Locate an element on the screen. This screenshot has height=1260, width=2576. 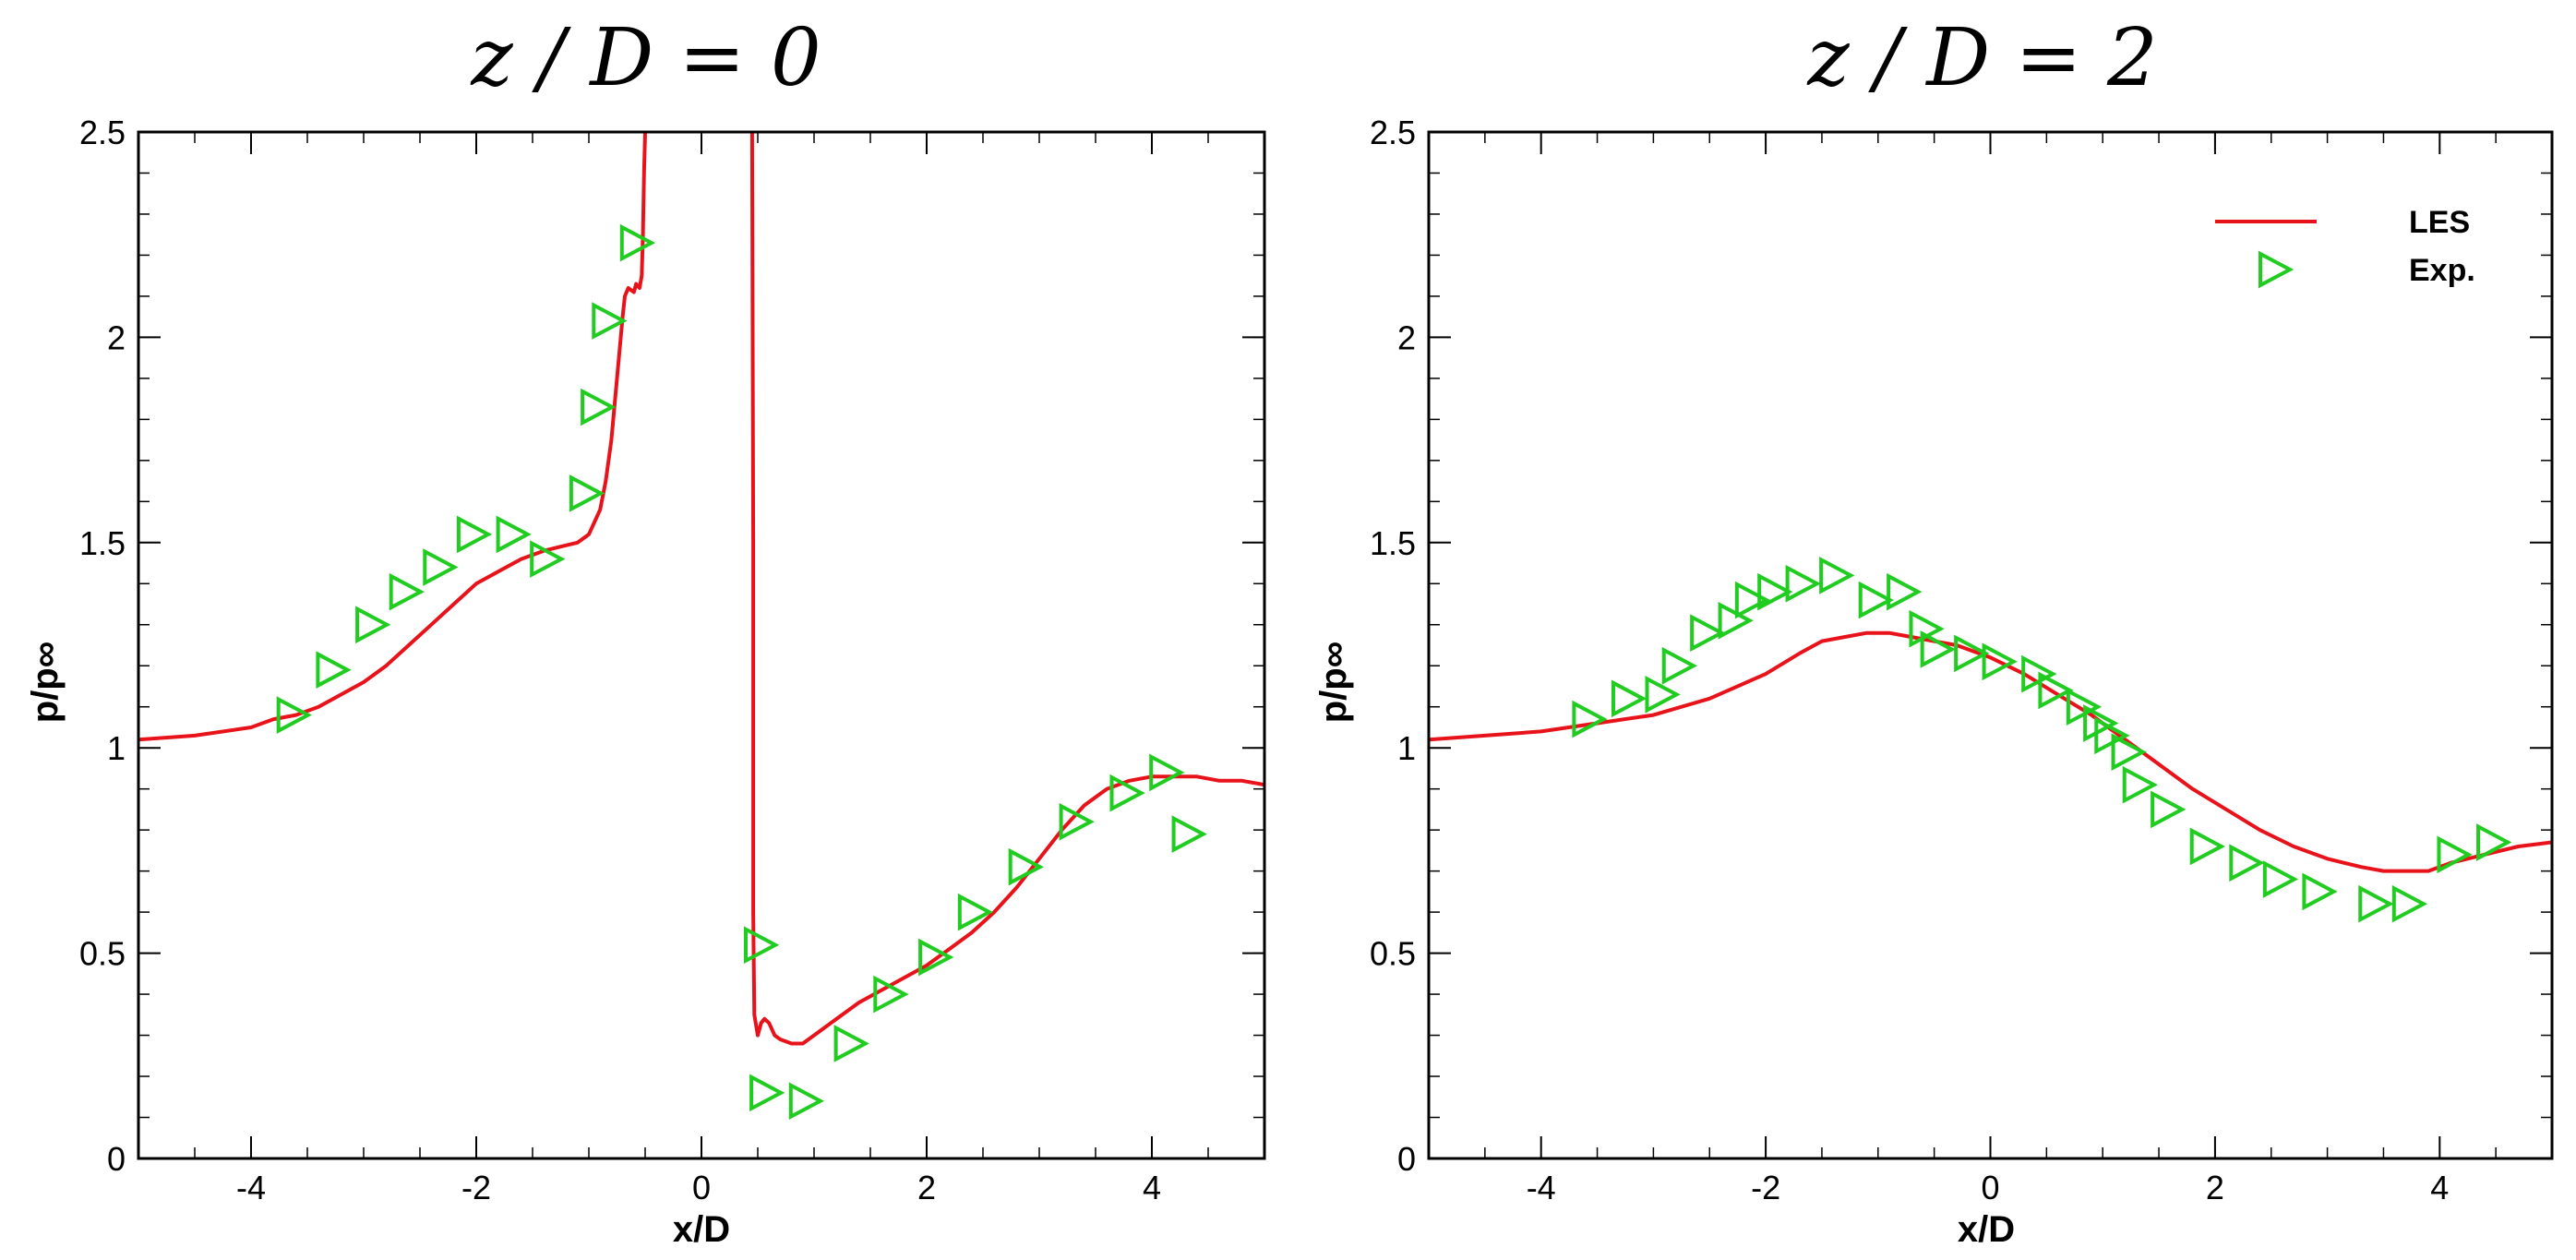
plot-area is located at coordinates (1990, 751).